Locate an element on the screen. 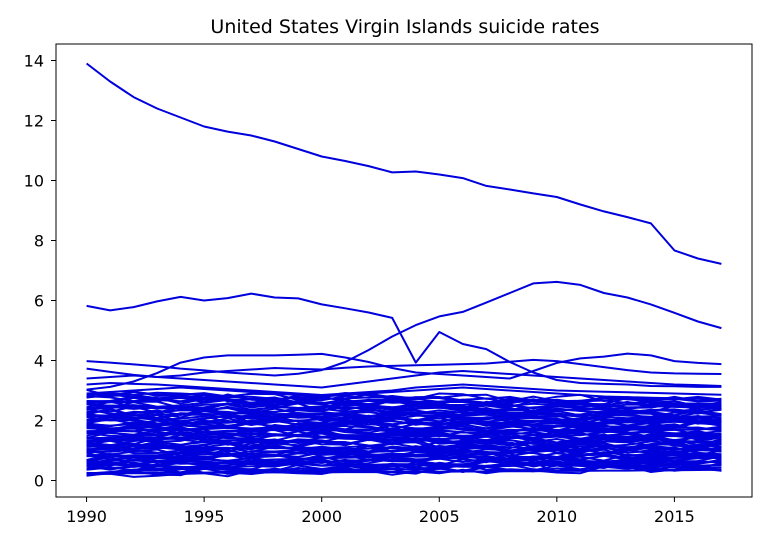 The image size is (768, 549). y-tick-label: 12 is located at coordinates (34, 121).